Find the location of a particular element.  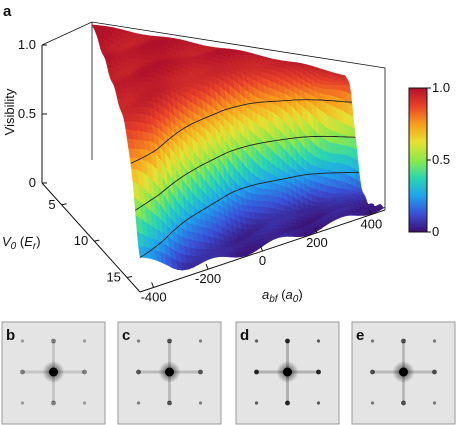

diffraction-panel-b: b is located at coordinates (53, 373).